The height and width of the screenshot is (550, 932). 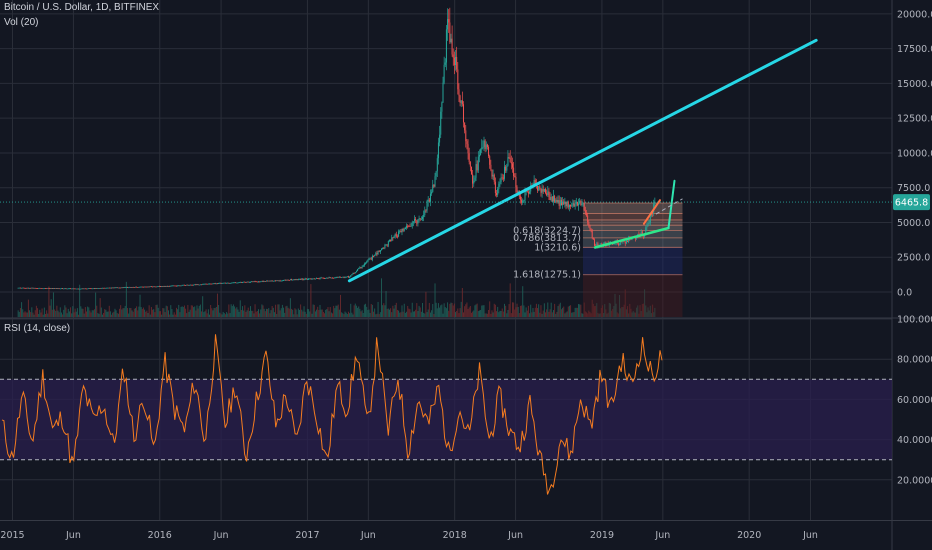 What do you see at coordinates (455, 535) in the screenshot?
I see `time-tick-6: 2018` at bounding box center [455, 535].